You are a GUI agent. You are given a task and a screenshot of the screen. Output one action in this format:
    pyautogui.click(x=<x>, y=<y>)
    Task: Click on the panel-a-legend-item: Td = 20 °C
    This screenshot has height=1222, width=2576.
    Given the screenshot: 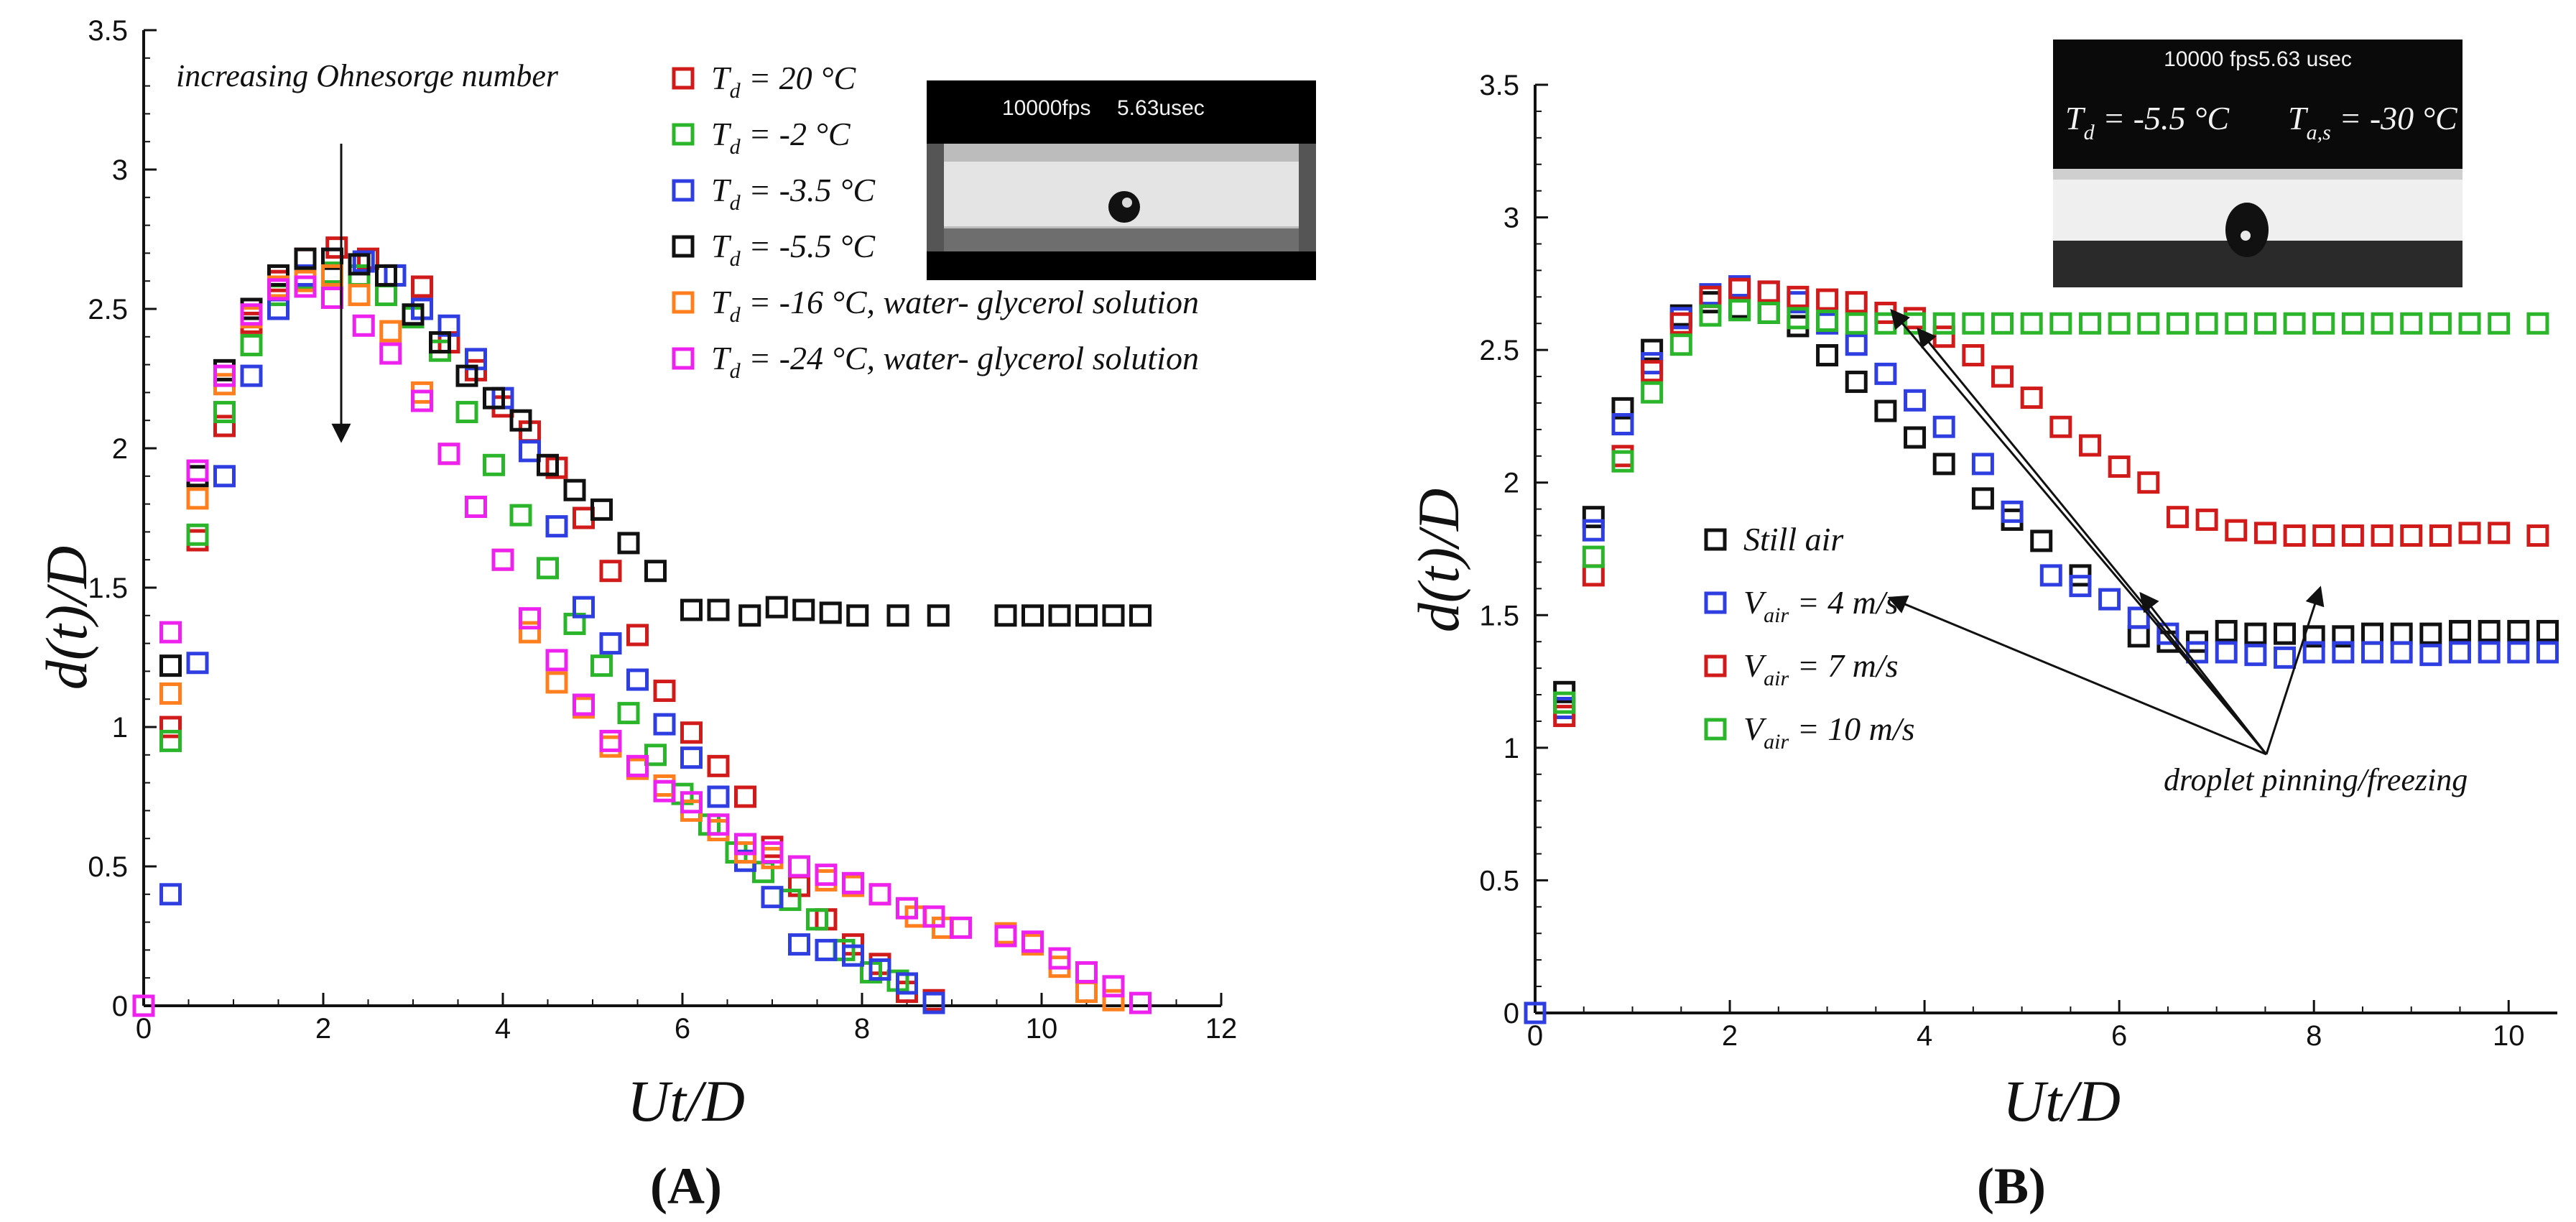 What is the action you would take?
    pyautogui.click(x=764, y=81)
    